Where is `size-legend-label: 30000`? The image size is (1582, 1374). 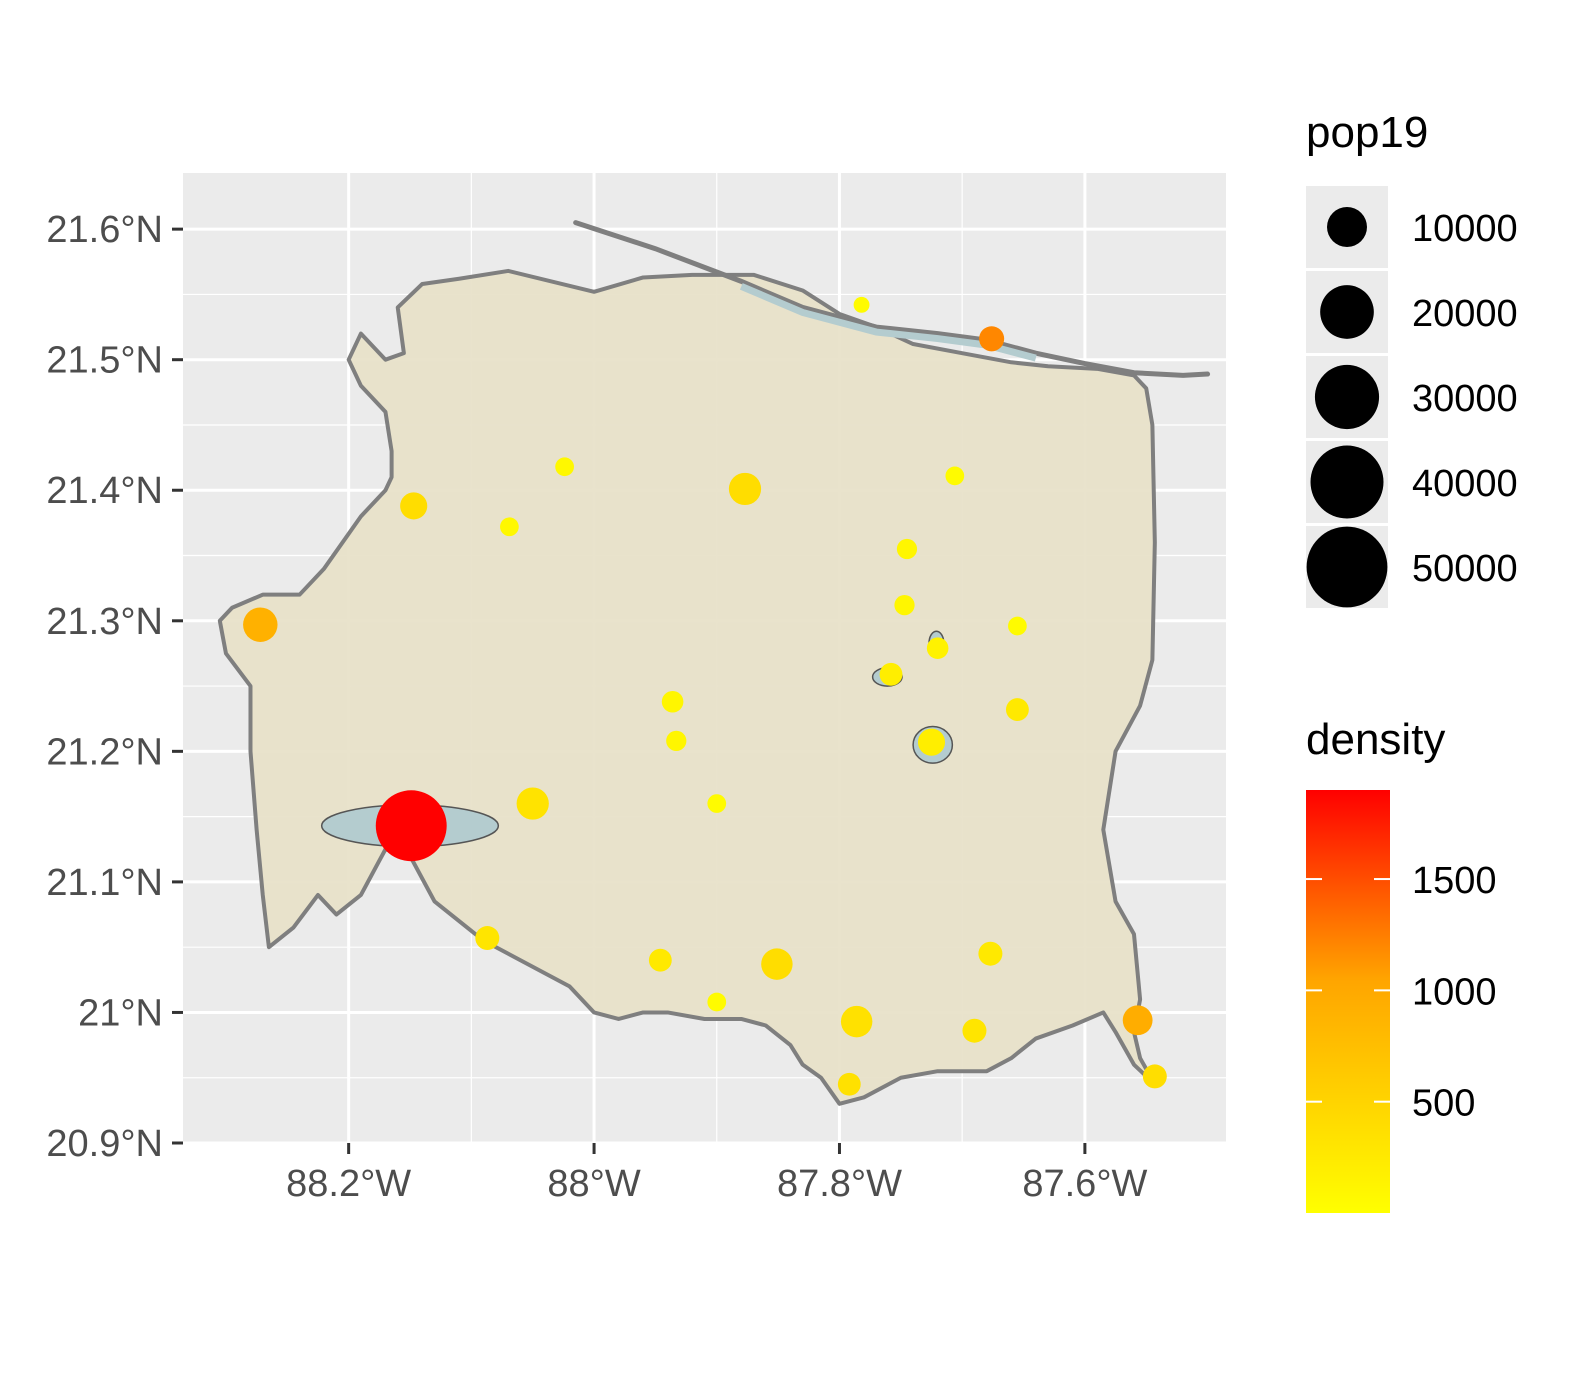 size-legend-label: 30000 is located at coordinates (1465, 399).